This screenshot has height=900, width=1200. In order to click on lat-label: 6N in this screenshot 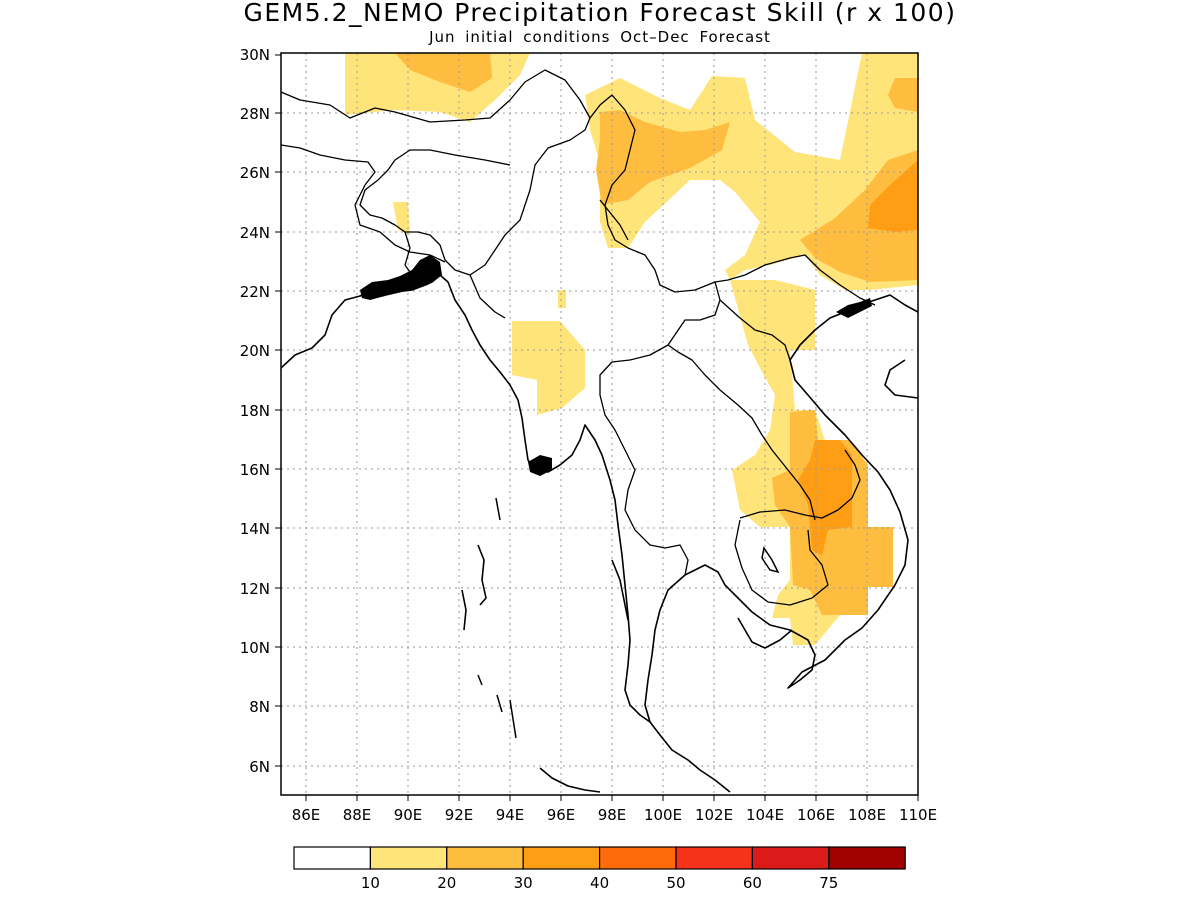, I will do `click(259, 767)`.